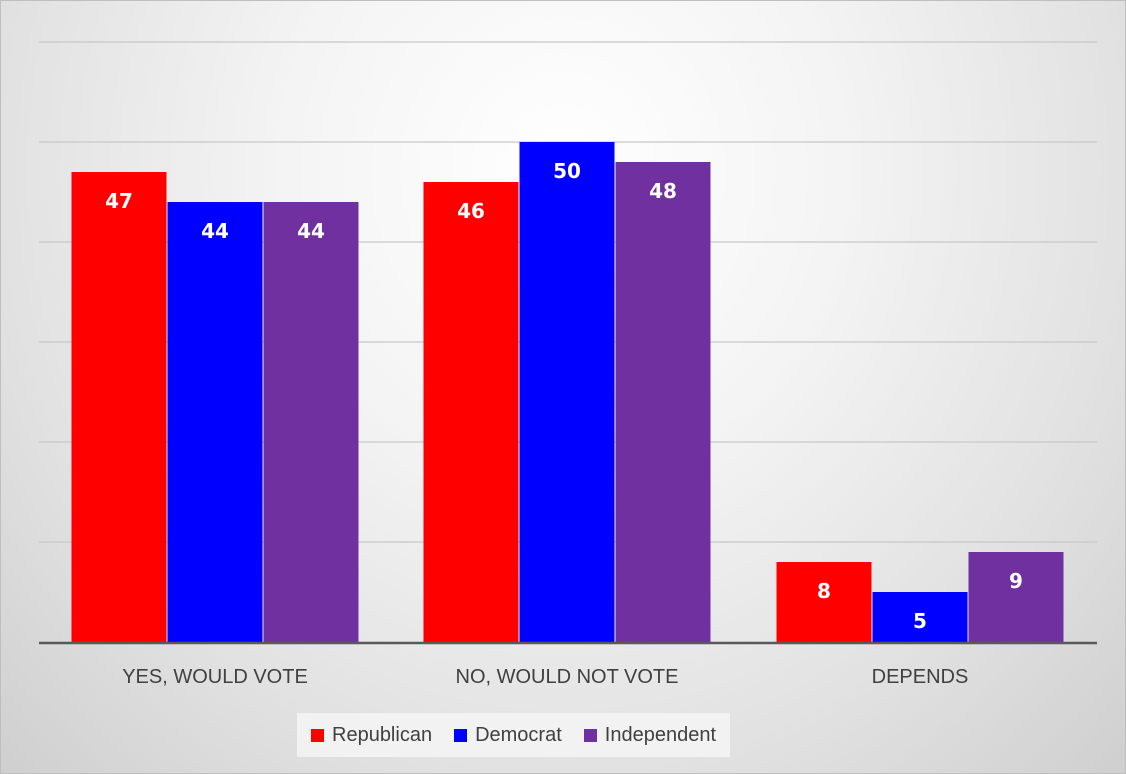  Describe the element at coordinates (215, 231) in the screenshot. I see `data-label-democrat: 44` at that location.